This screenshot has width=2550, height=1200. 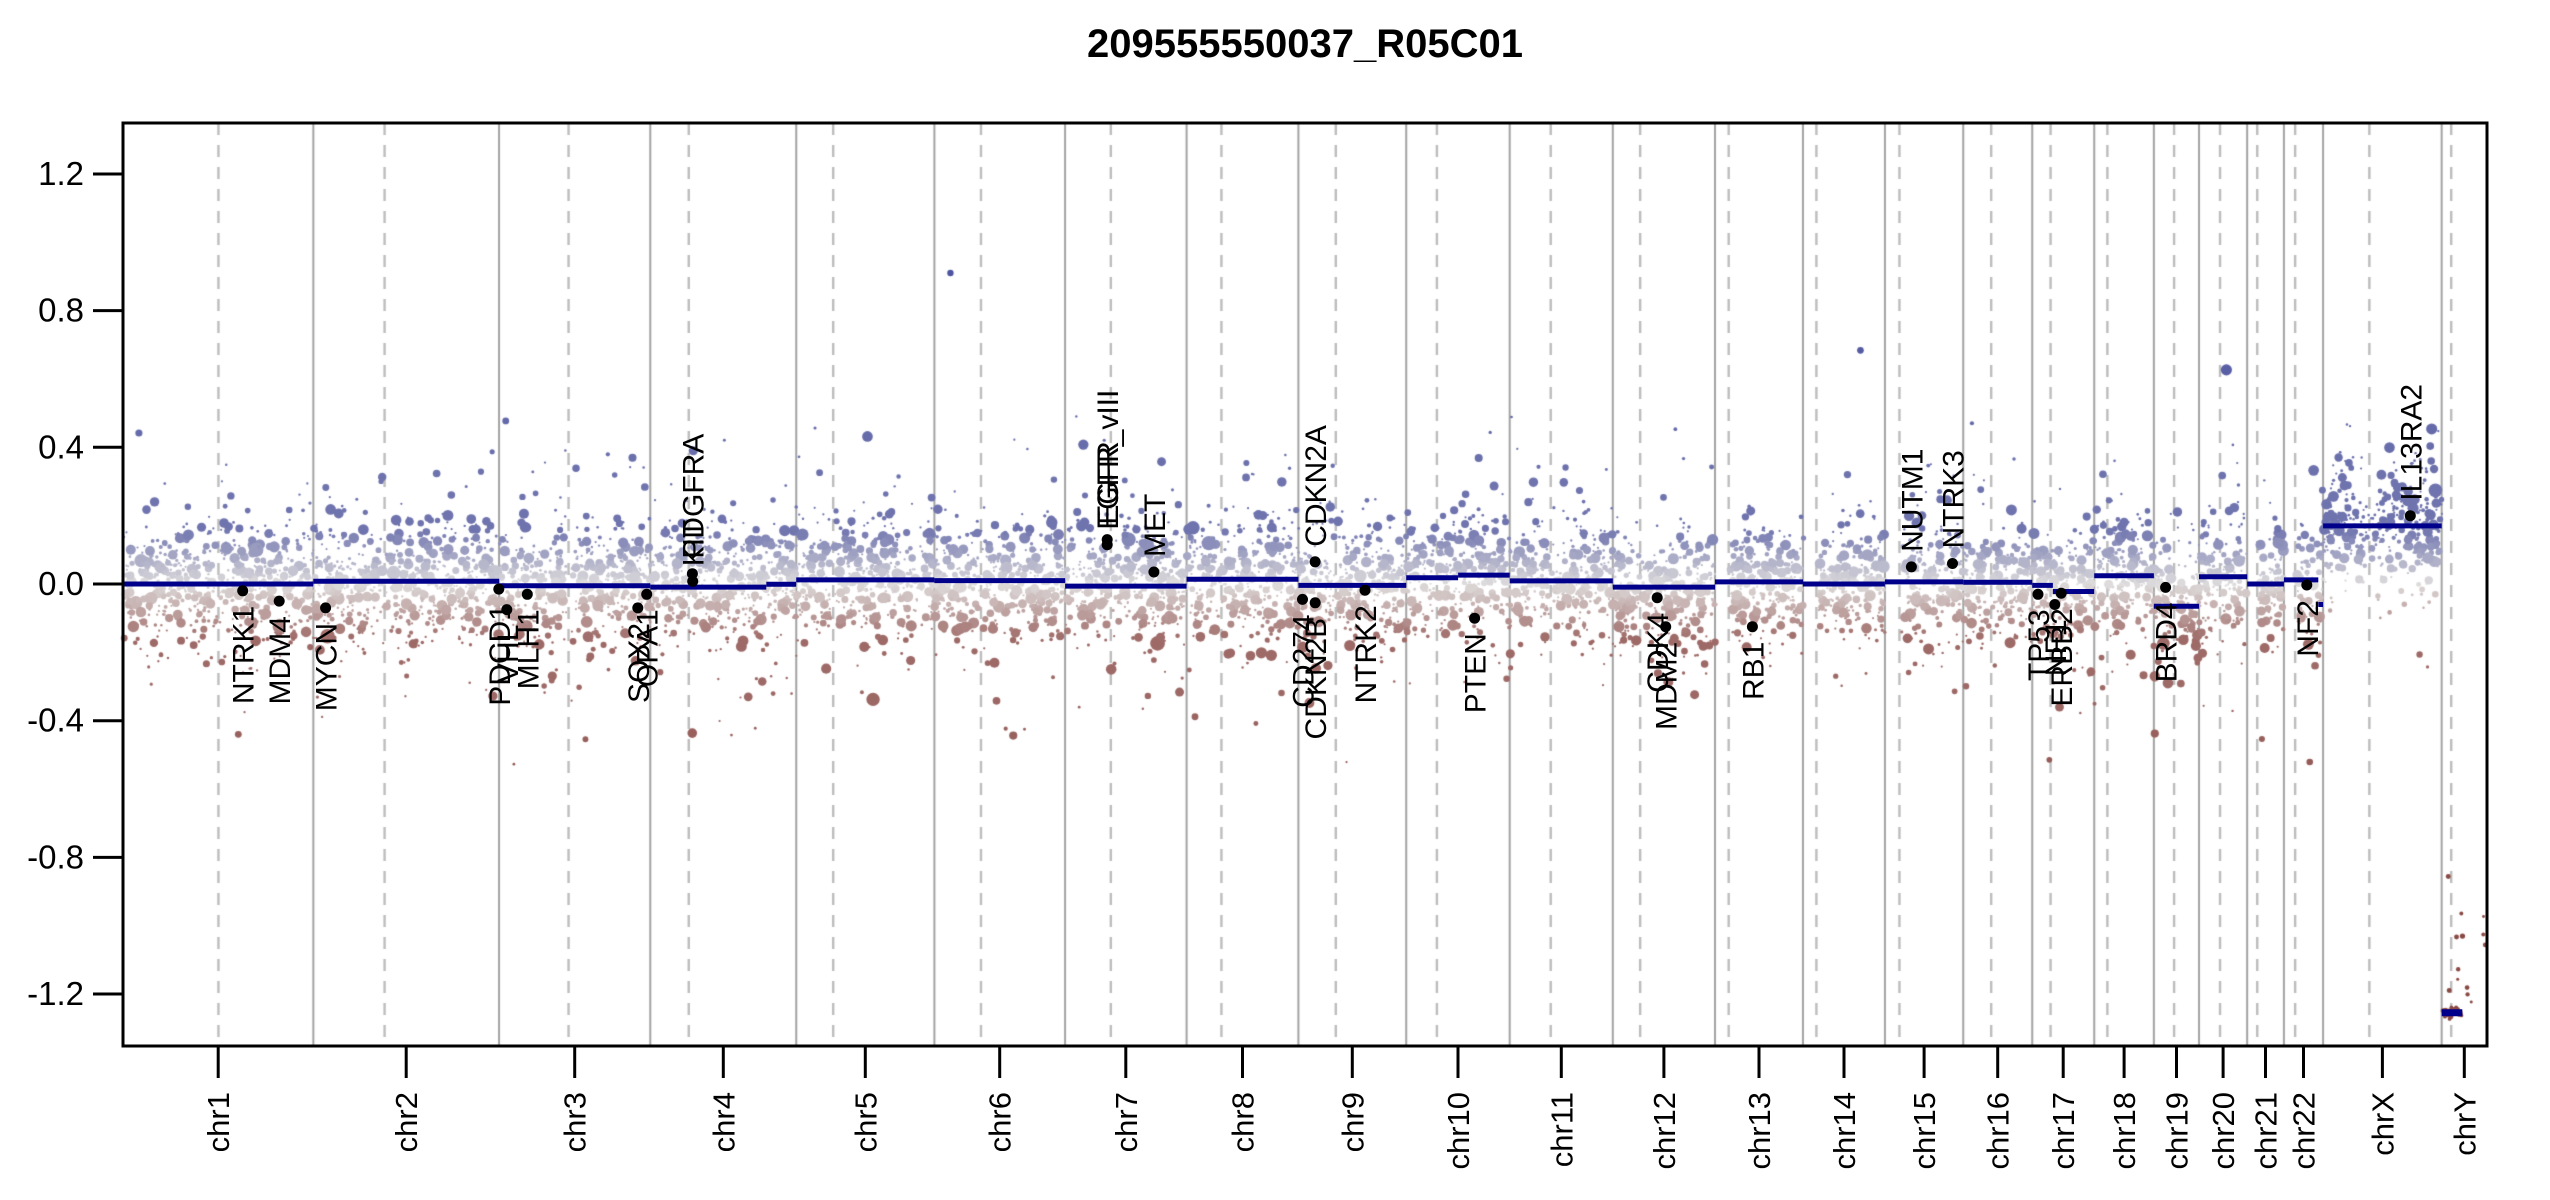 I want to click on gene-label-TP53: TP53, so click(x=2039, y=645).